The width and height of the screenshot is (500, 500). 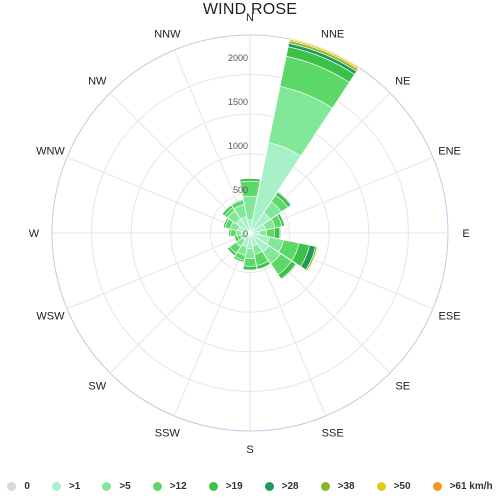 I want to click on legend-item: >28, so click(x=281, y=486).